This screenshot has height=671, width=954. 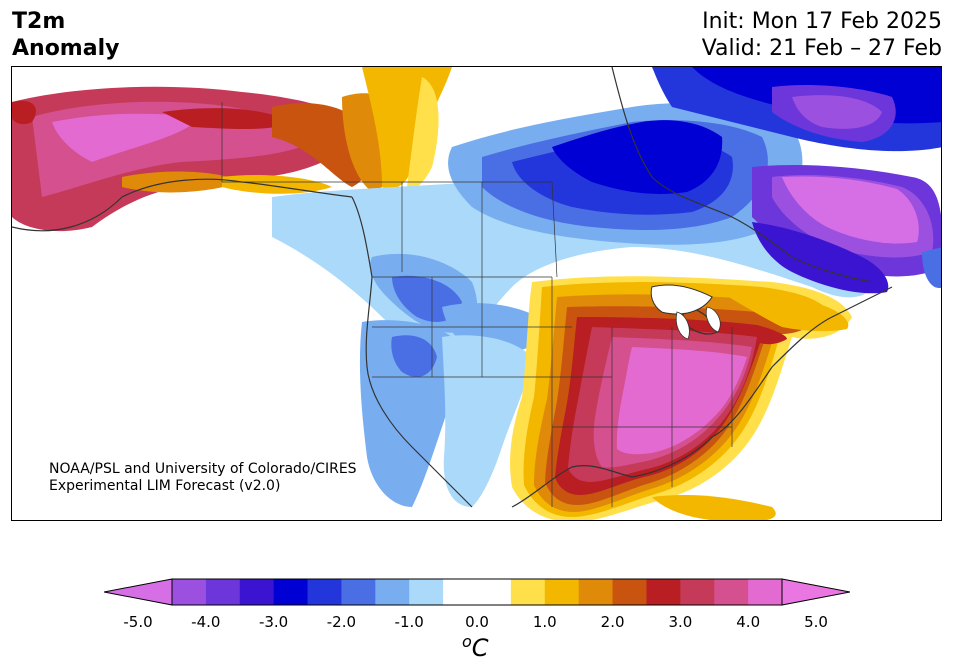 I want to click on colorbar, so click(x=477, y=592).